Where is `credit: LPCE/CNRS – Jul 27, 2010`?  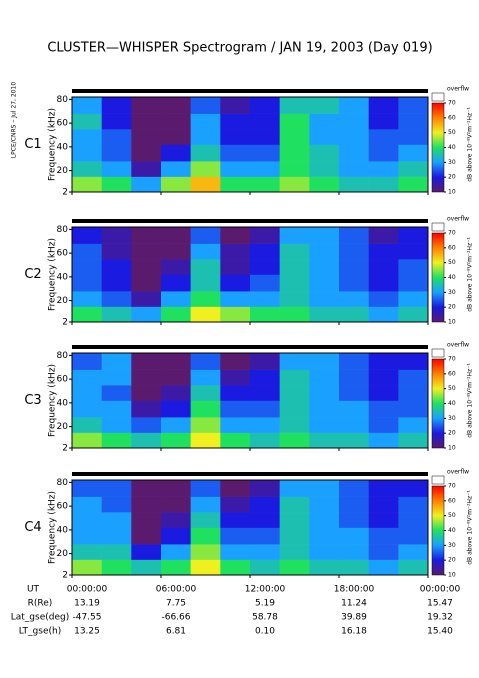 credit: LPCE/CNRS – Jul 27, 2010 is located at coordinates (14, 120).